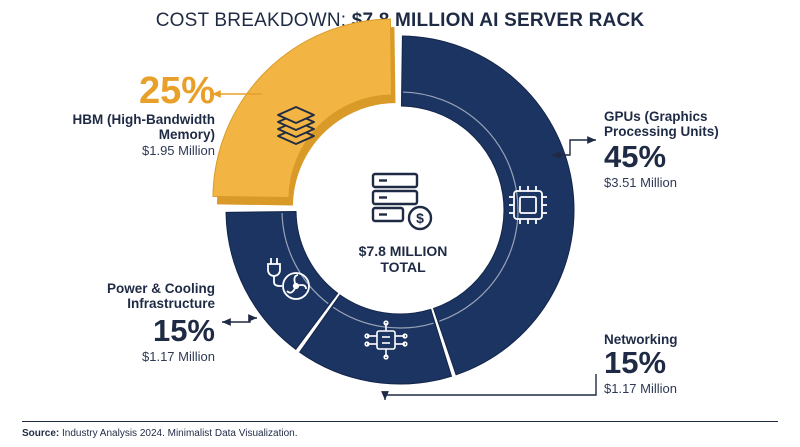  Describe the element at coordinates (253, 20) in the screenshot. I see `chart-title-light: COST BREAKDOWN:` at that location.